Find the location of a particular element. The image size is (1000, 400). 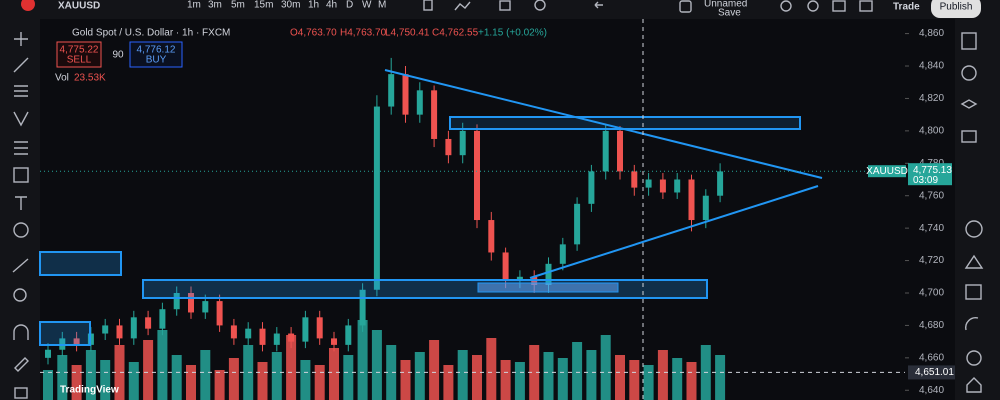

target-icon is located at coordinates (974, 229).